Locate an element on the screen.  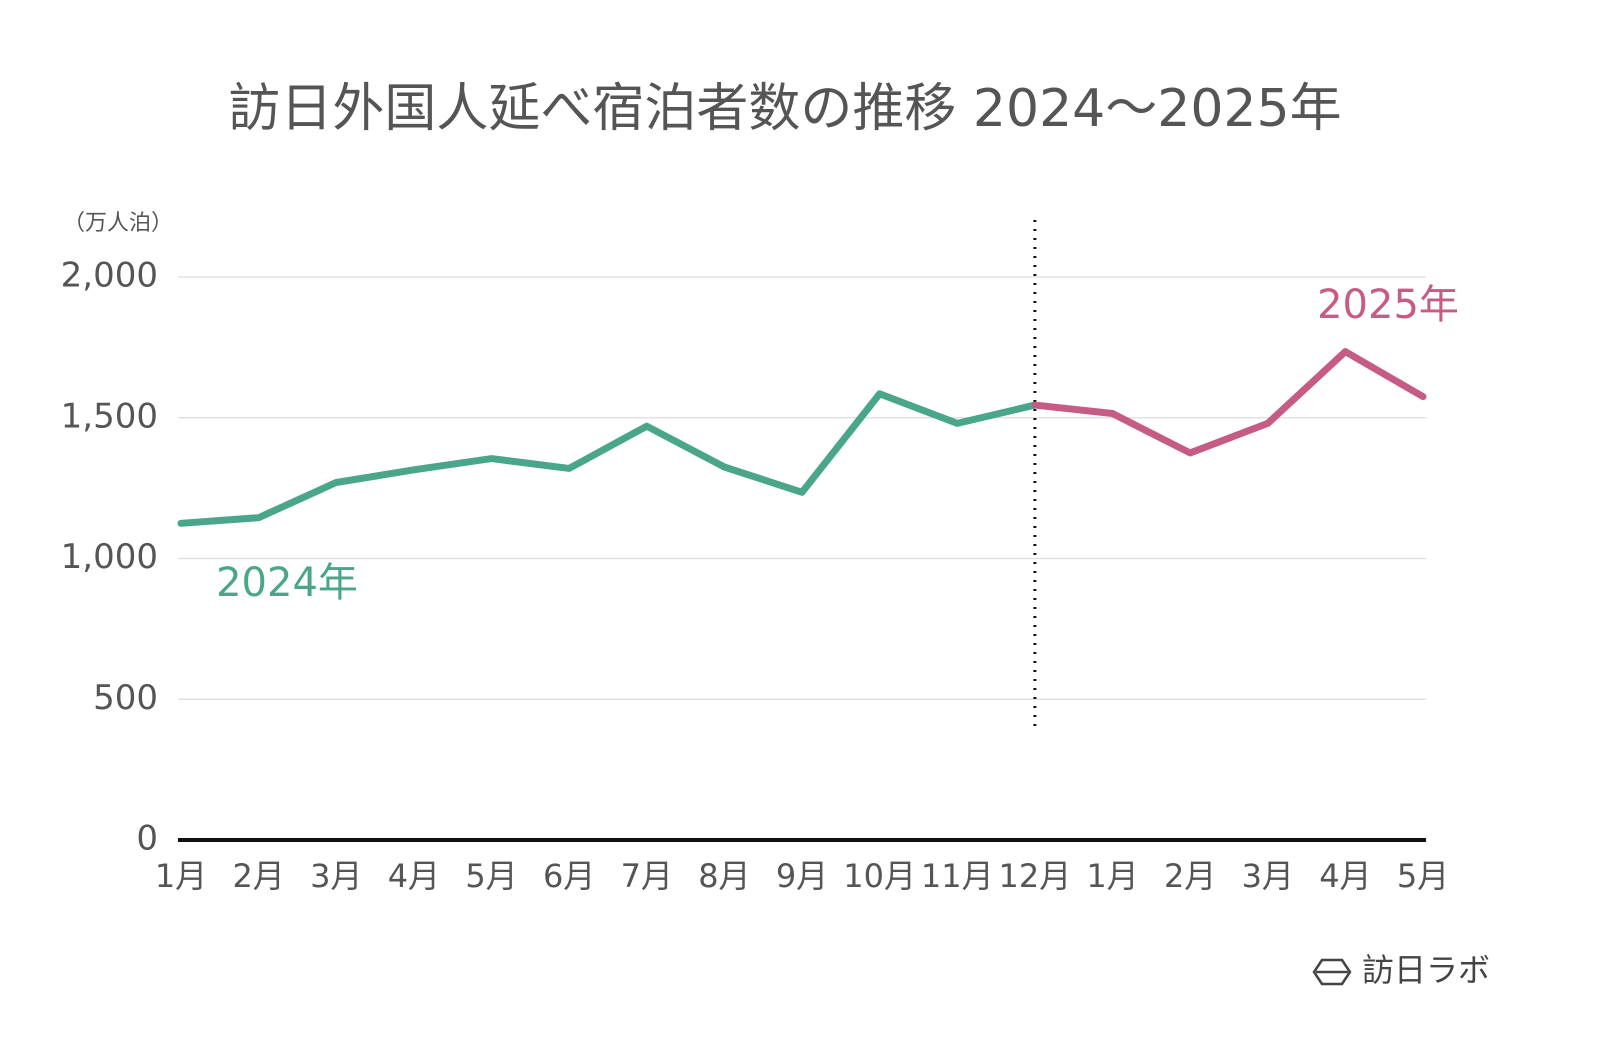
legend-label: 2025年 is located at coordinates (1388, 305).